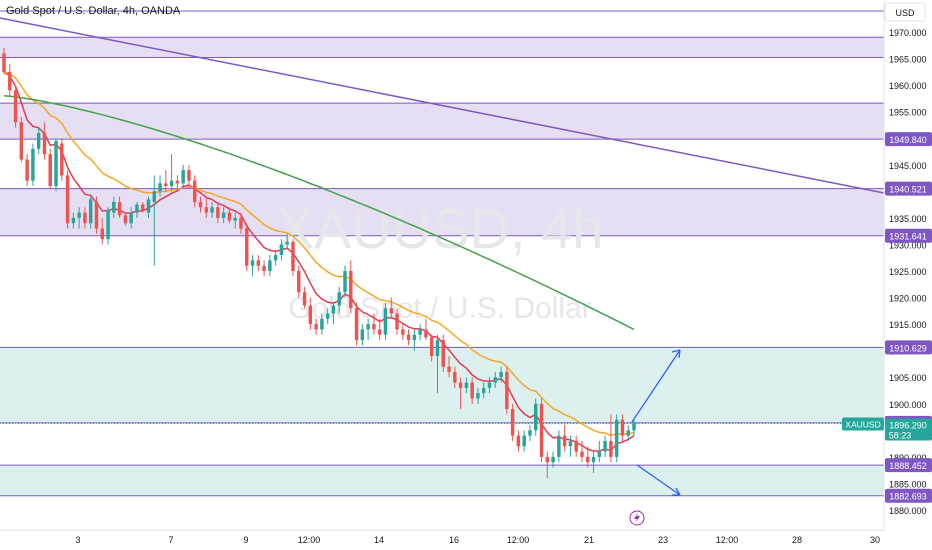  Describe the element at coordinates (908, 378) in the screenshot. I see `price-tick-label: 1905.000` at that location.